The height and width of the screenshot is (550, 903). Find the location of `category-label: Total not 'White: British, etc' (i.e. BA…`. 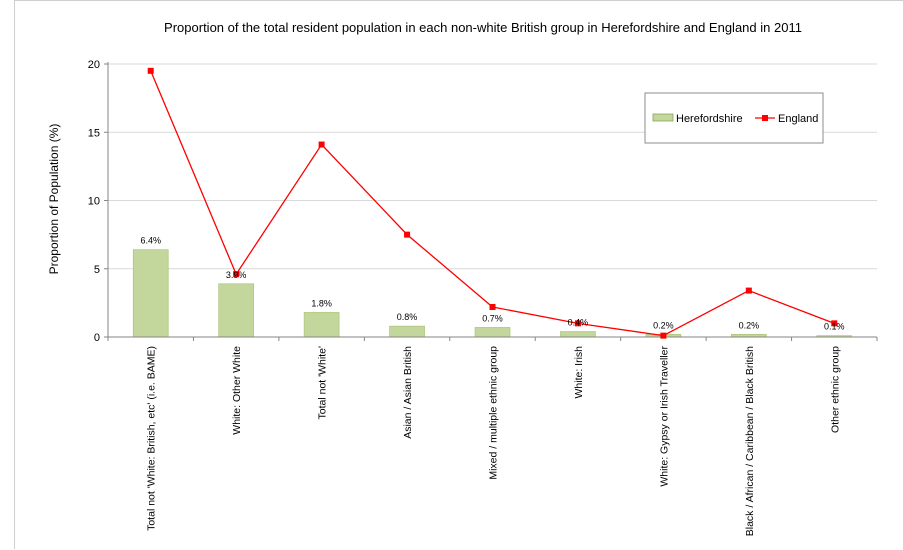

category-label: Total not 'White: British, etc' (i.e. BA… is located at coordinates (152, 438).